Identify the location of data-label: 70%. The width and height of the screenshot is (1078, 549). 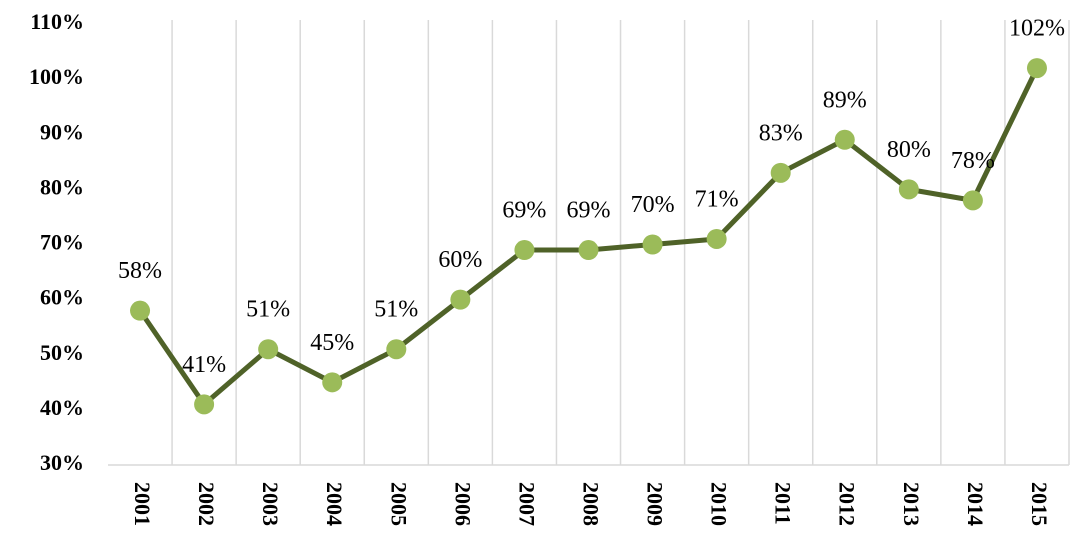
(653, 205).